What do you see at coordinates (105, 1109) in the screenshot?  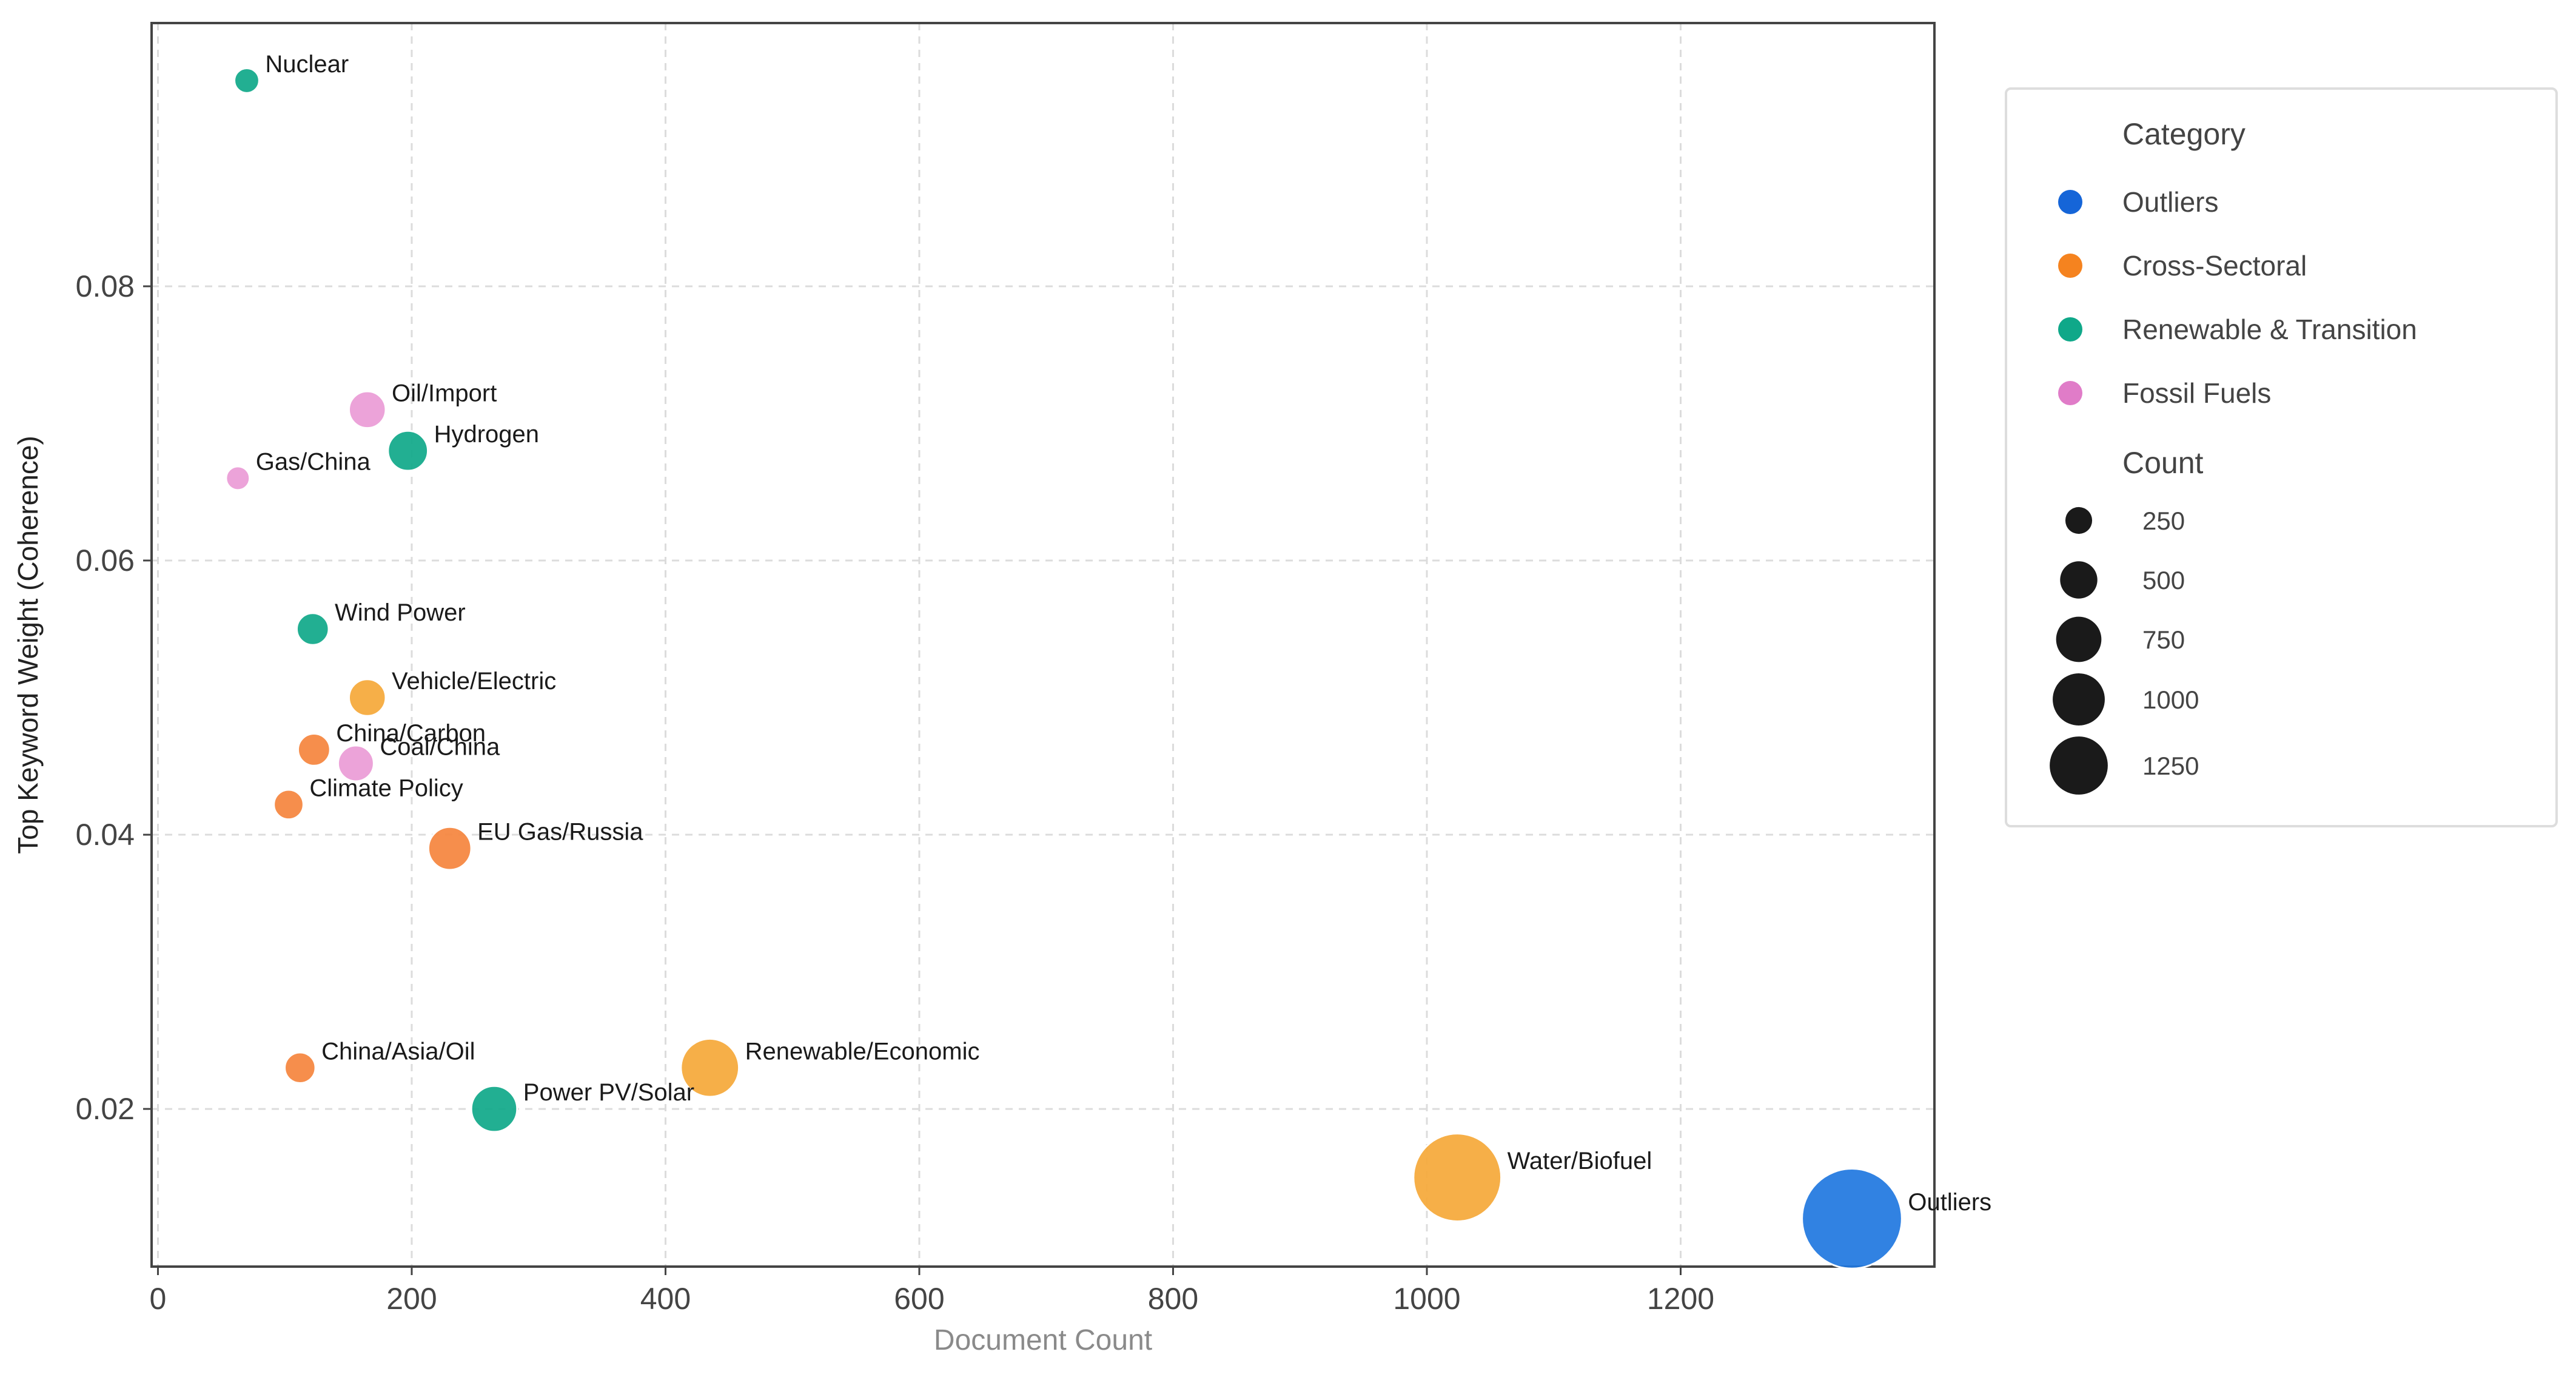 I see `y-tick-label: 0.02` at bounding box center [105, 1109].